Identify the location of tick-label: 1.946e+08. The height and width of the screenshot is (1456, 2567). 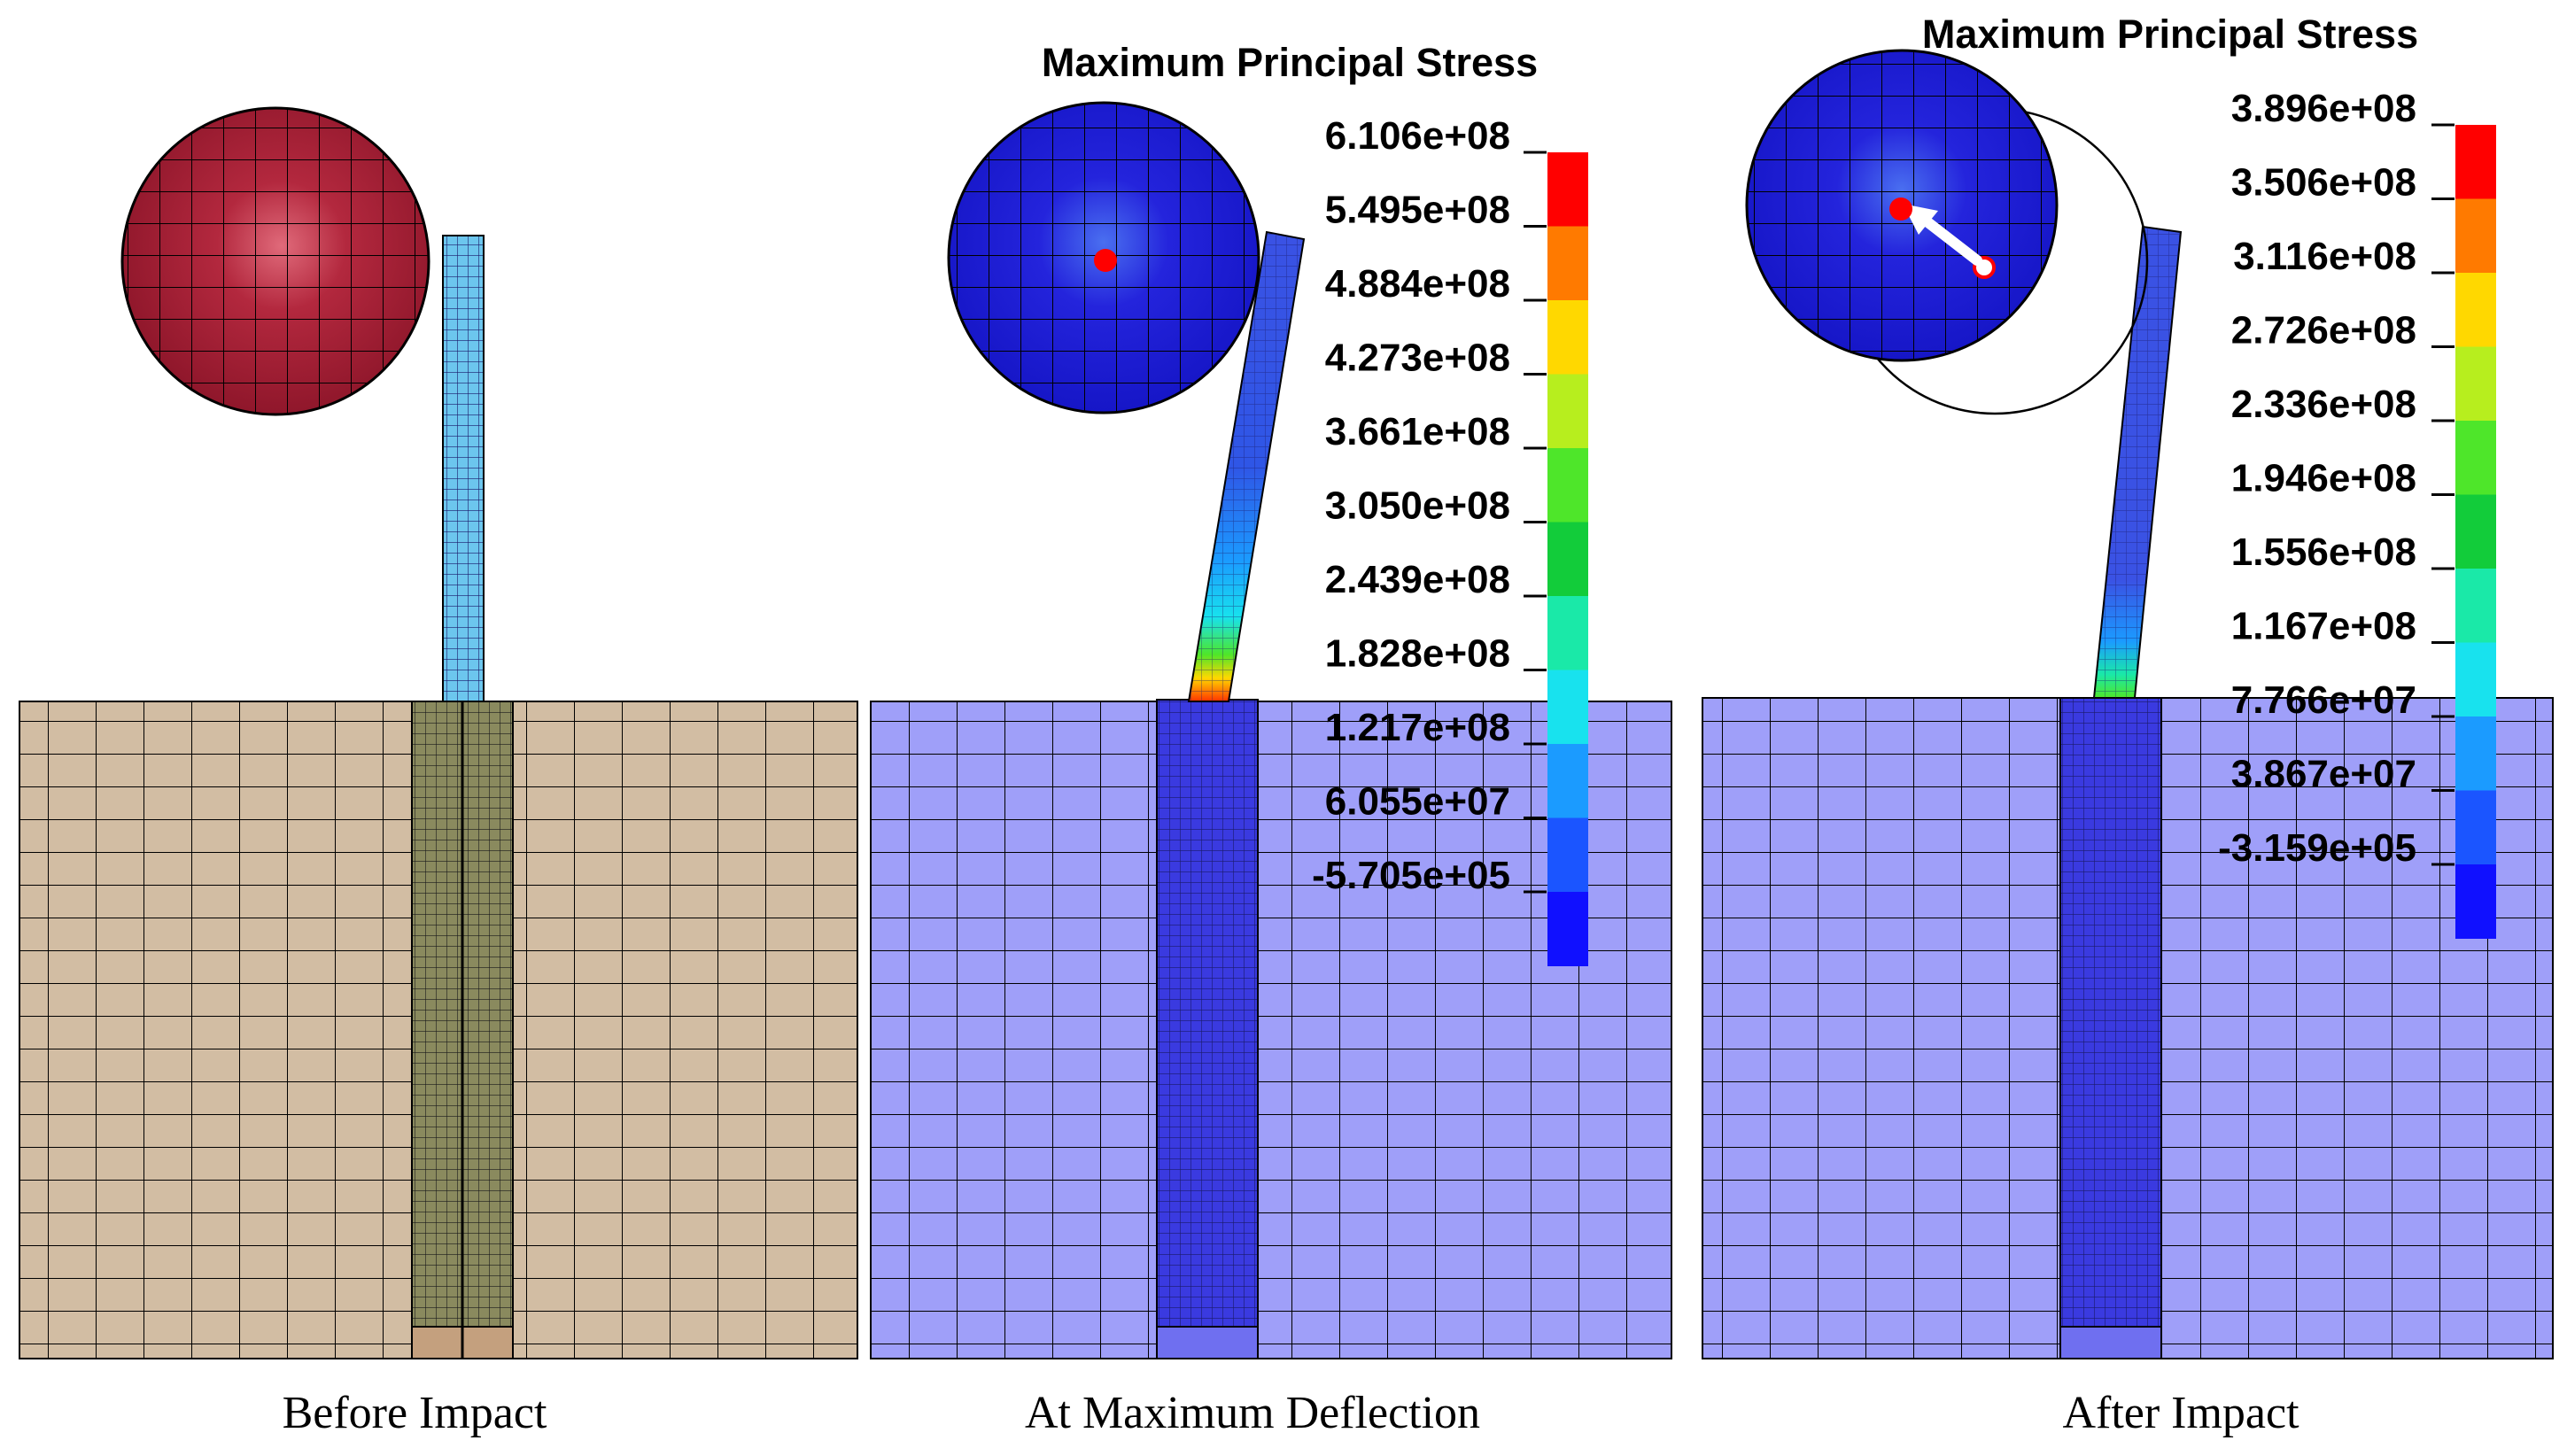
(2323, 478).